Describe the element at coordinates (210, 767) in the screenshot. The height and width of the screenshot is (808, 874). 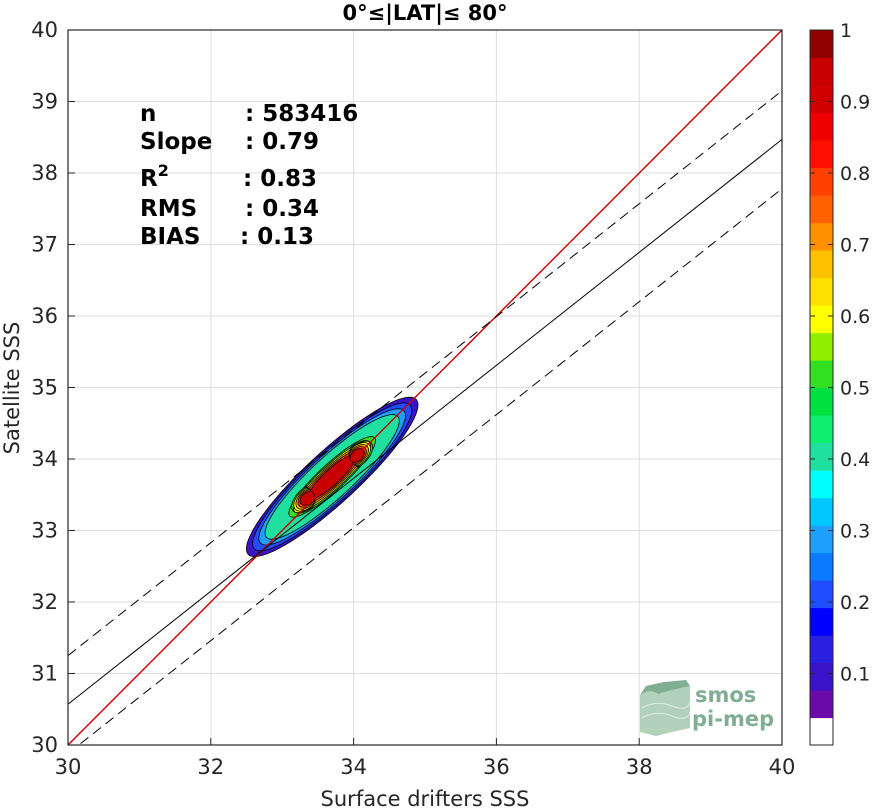
I see `x-tick-label: 32` at that location.